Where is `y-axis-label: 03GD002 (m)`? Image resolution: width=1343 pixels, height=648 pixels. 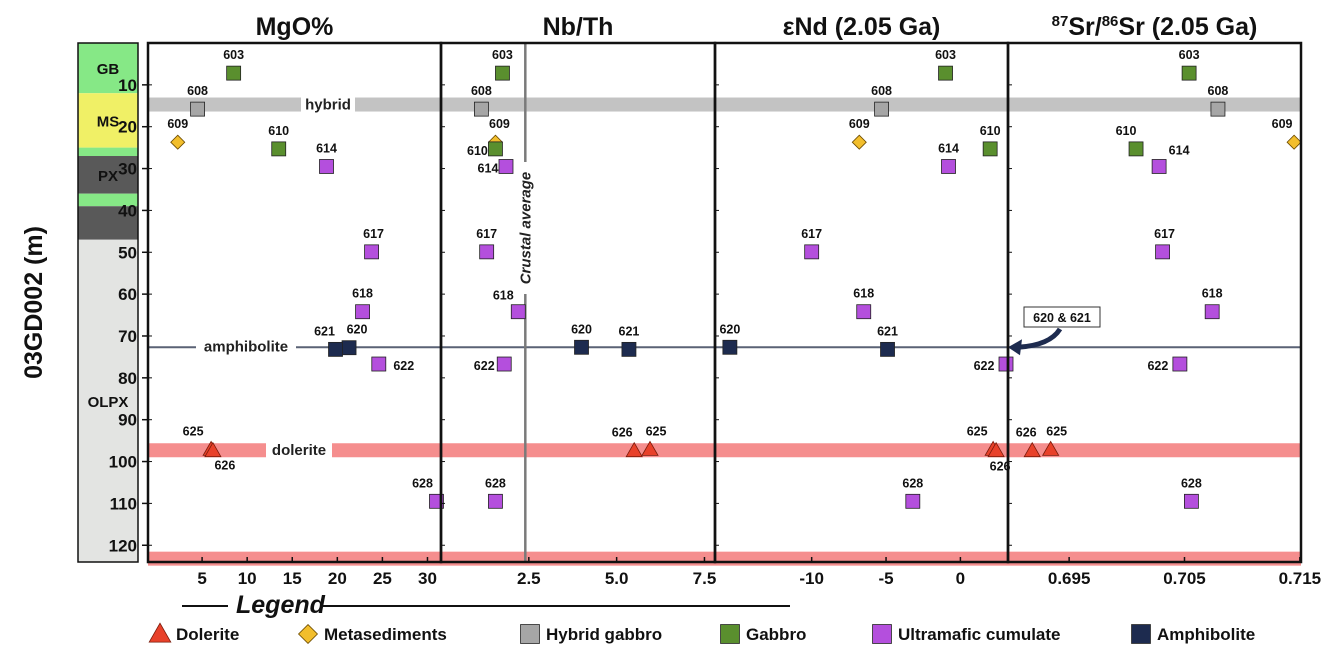 y-axis-label: 03GD002 (m) is located at coordinates (34, 302).